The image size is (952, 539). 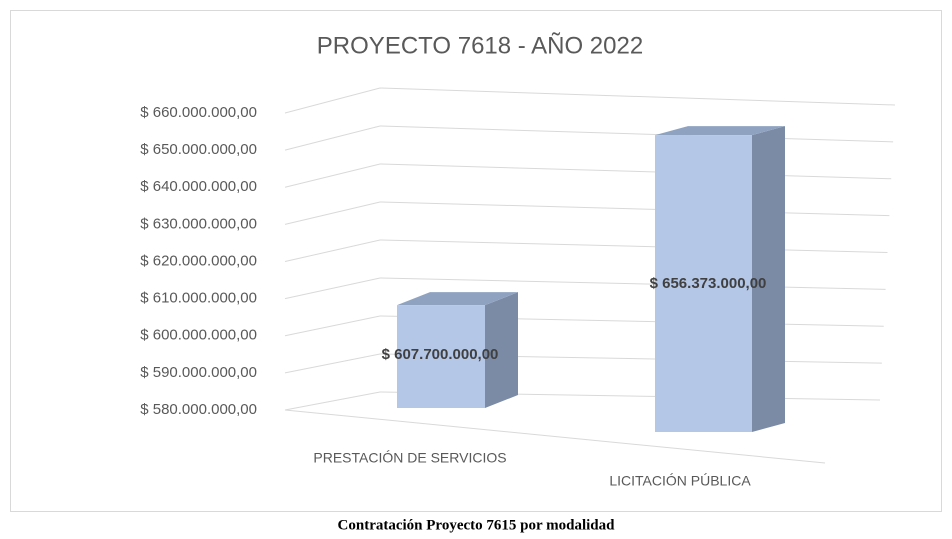 What do you see at coordinates (198, 260) in the screenshot?
I see `y-tick-label: $ 620.000.000,00` at bounding box center [198, 260].